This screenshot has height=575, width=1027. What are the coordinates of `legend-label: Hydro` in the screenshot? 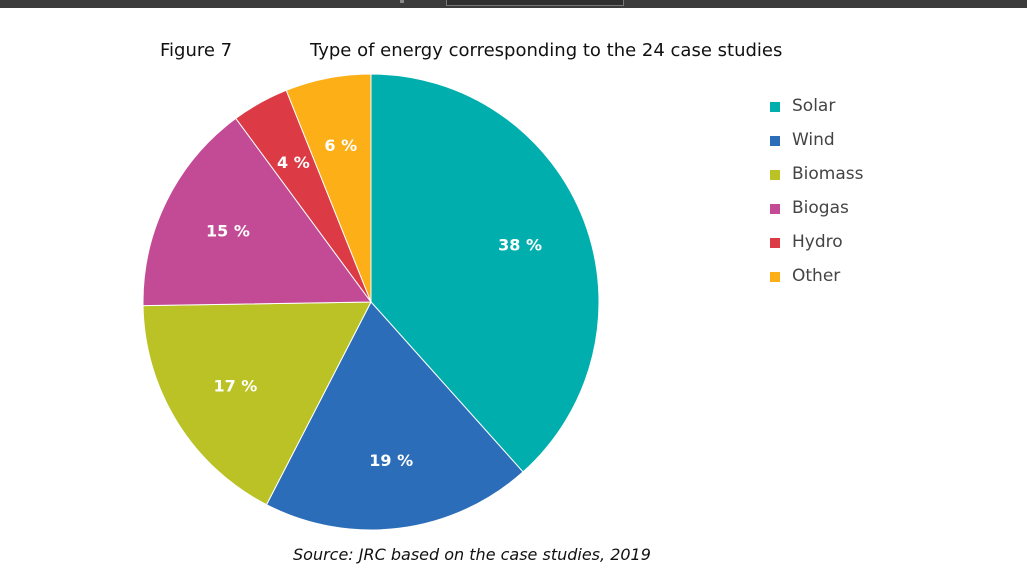 It's located at (817, 242).